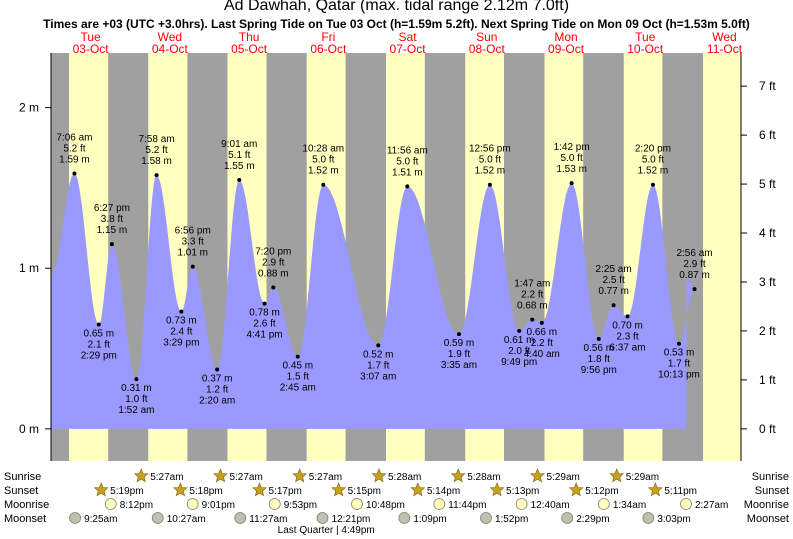  I want to click on tide-label: 2.6 ft, so click(264, 324).